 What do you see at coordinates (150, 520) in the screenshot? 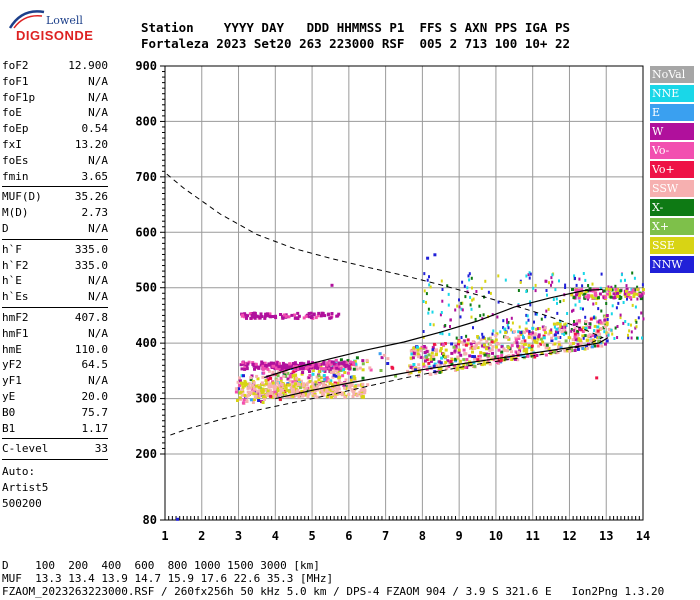
I see `y-tick-label: 80` at bounding box center [150, 520].